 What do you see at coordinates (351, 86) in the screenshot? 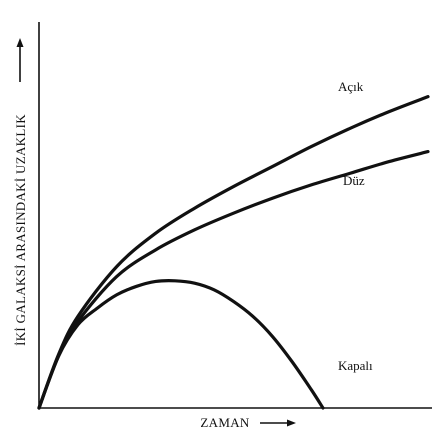
I see `series-label-1: Açık` at bounding box center [351, 86].